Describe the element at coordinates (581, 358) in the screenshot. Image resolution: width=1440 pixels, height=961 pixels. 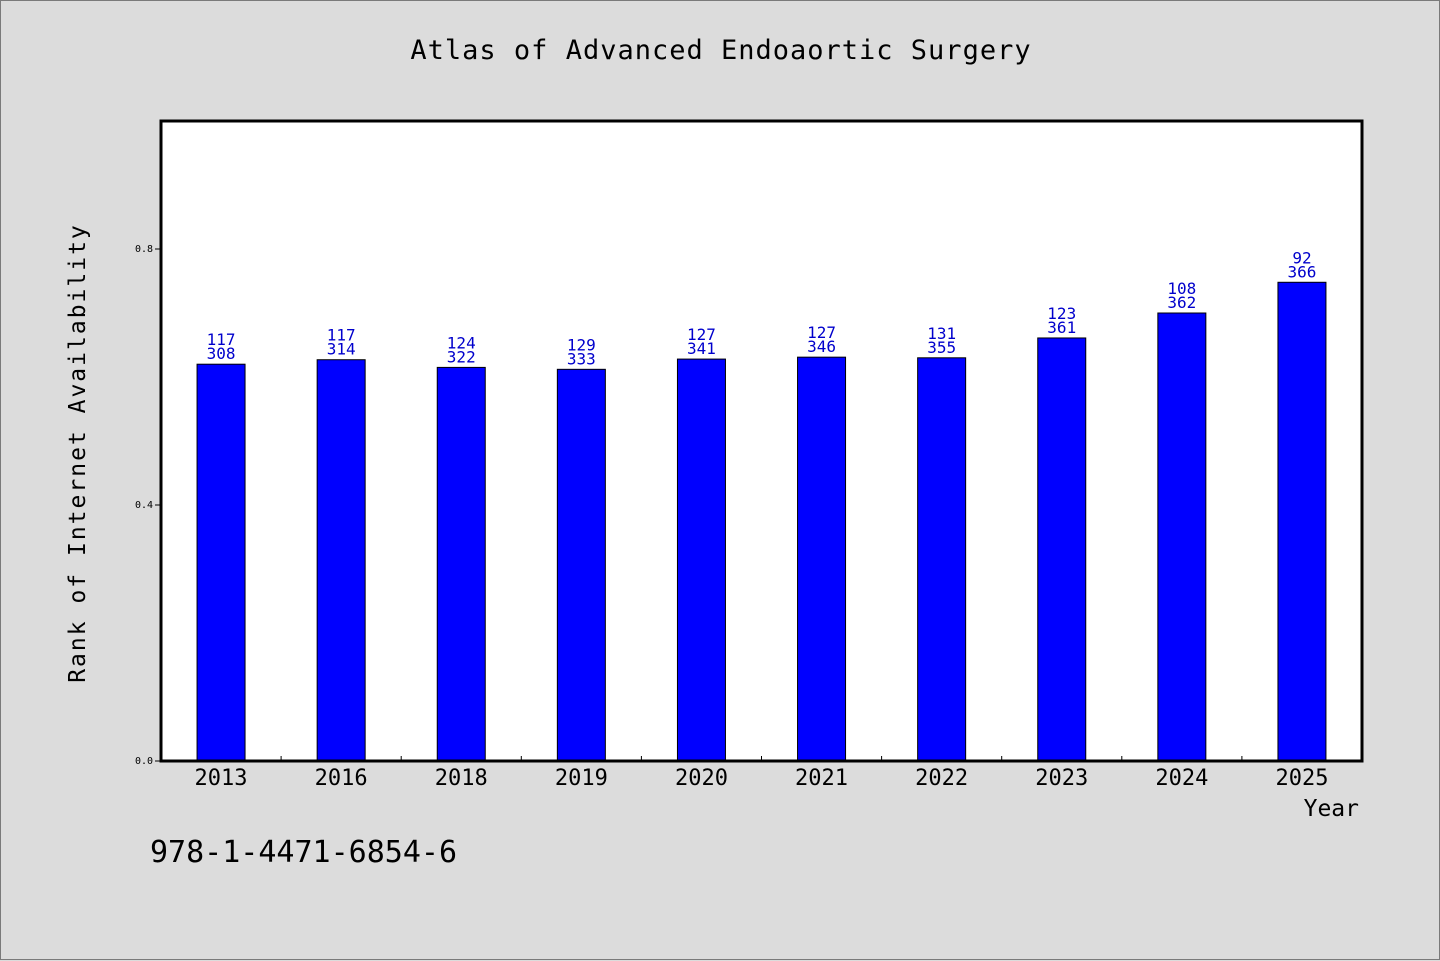
I see `data-label-bottom: 333` at that location.